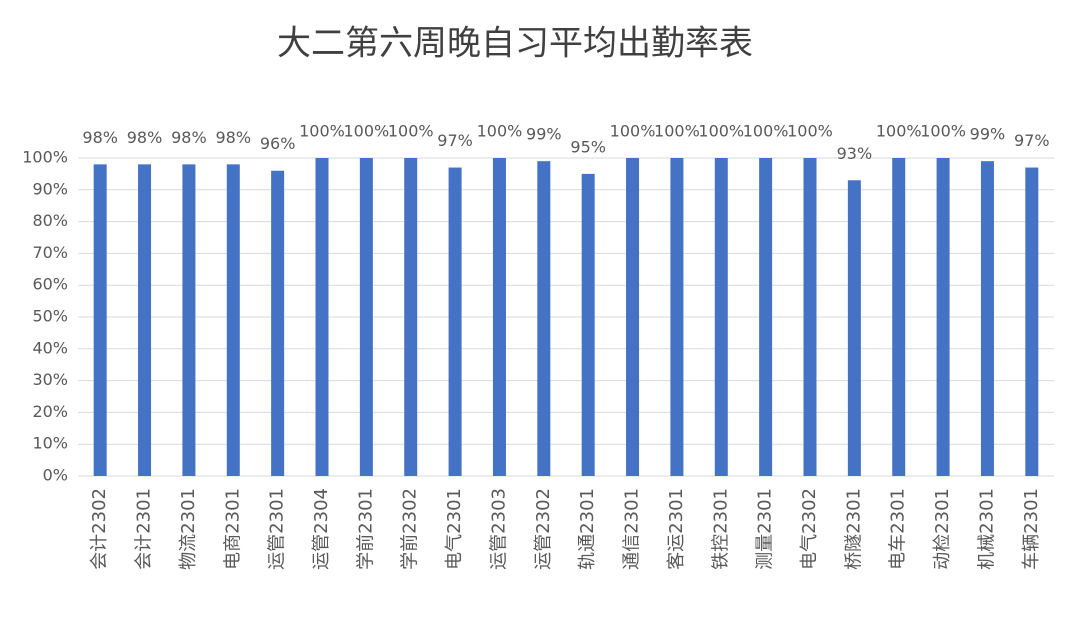 The image size is (1072, 623). What do you see at coordinates (321, 529) in the screenshot?
I see `x-tick-label: 运管2304` at bounding box center [321, 529].